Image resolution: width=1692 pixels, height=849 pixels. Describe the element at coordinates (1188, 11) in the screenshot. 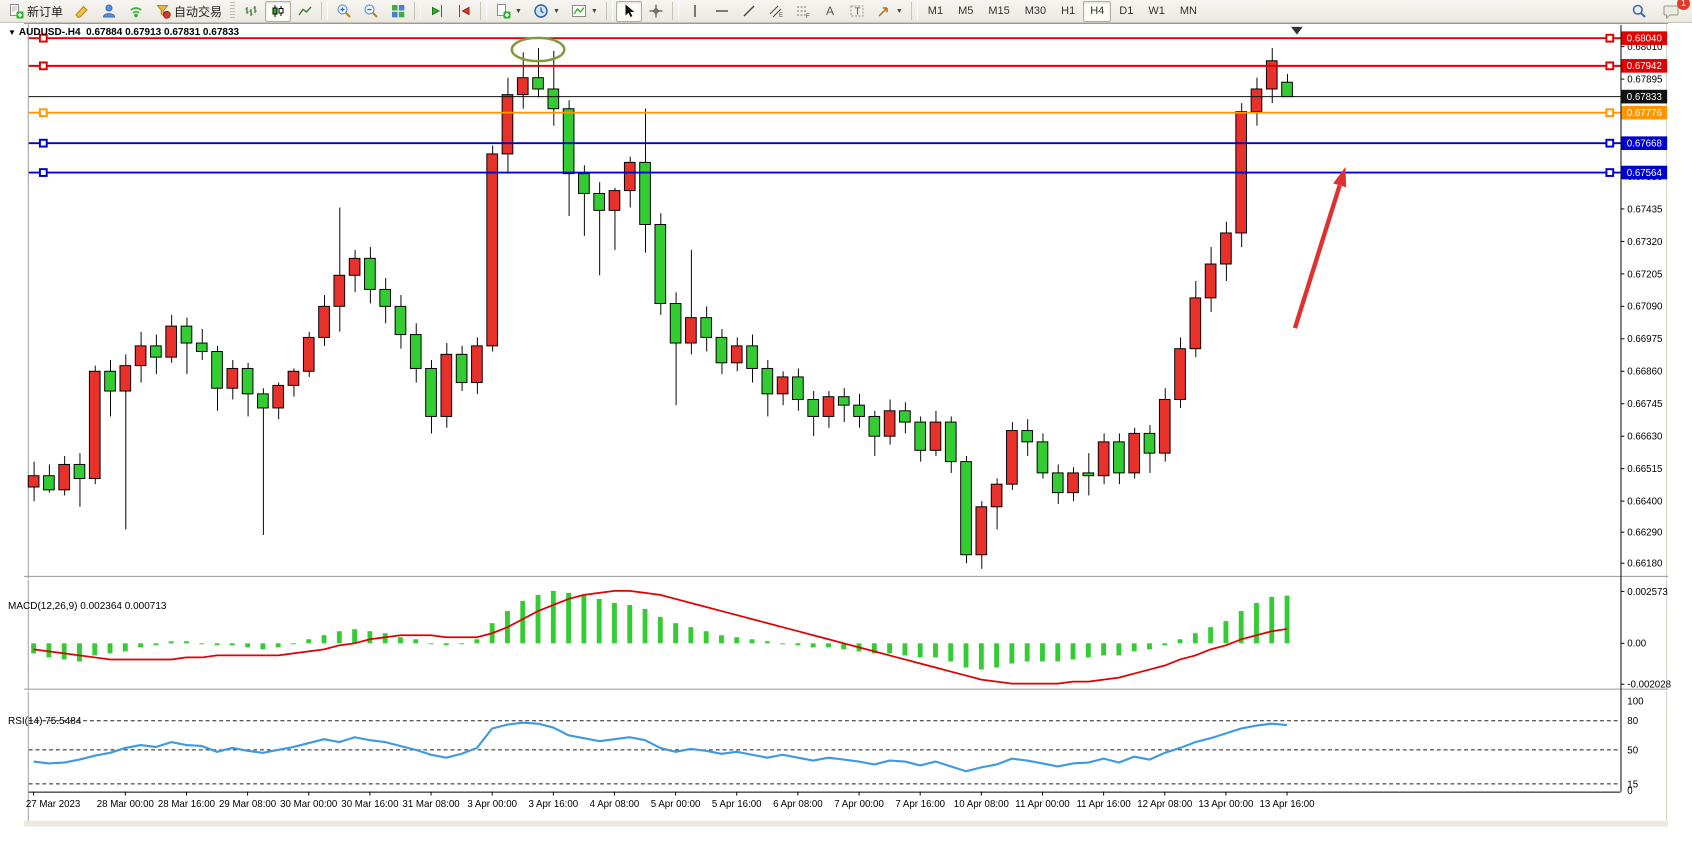

I see `tab-timeframe-mn: MN` at that location.